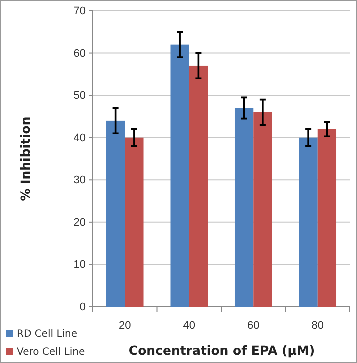 This screenshot has width=357, height=363. What do you see at coordinates (47, 334) in the screenshot?
I see `legend-label: RD Cell Line` at bounding box center [47, 334].